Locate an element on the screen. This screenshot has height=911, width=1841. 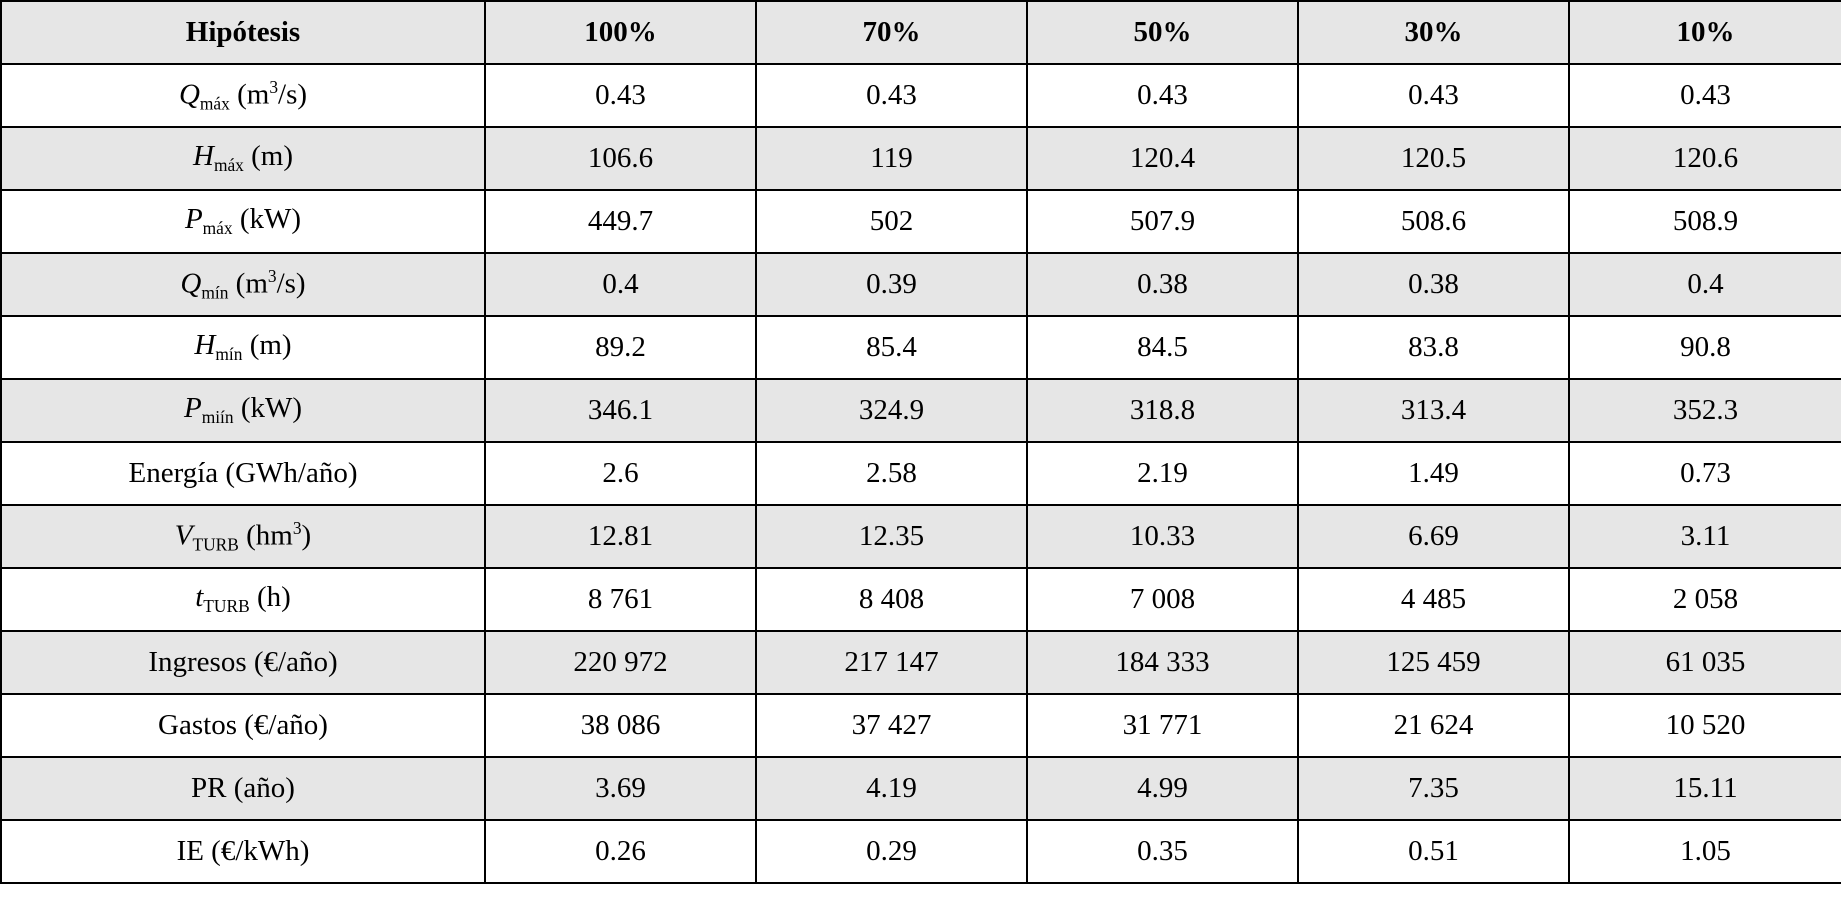
row-label: tTURB (h) is located at coordinates (243, 599).